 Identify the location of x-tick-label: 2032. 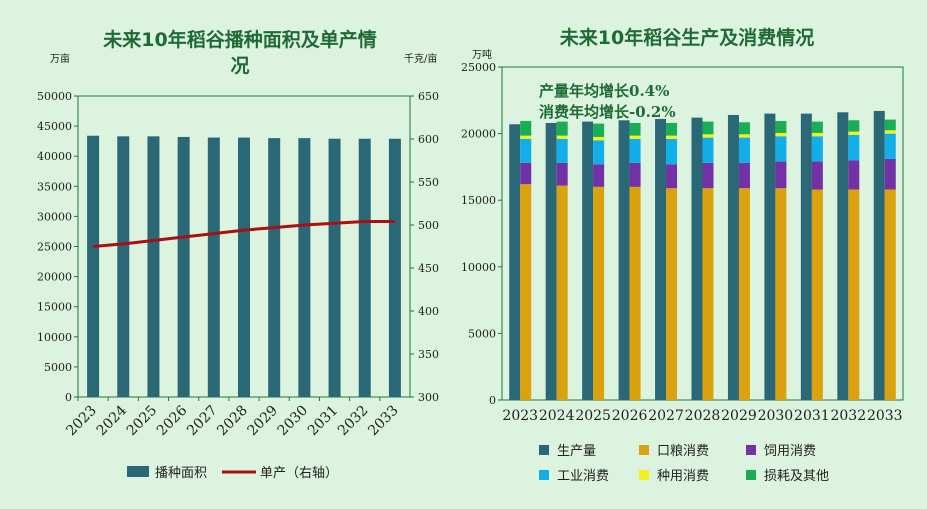
(848, 416).